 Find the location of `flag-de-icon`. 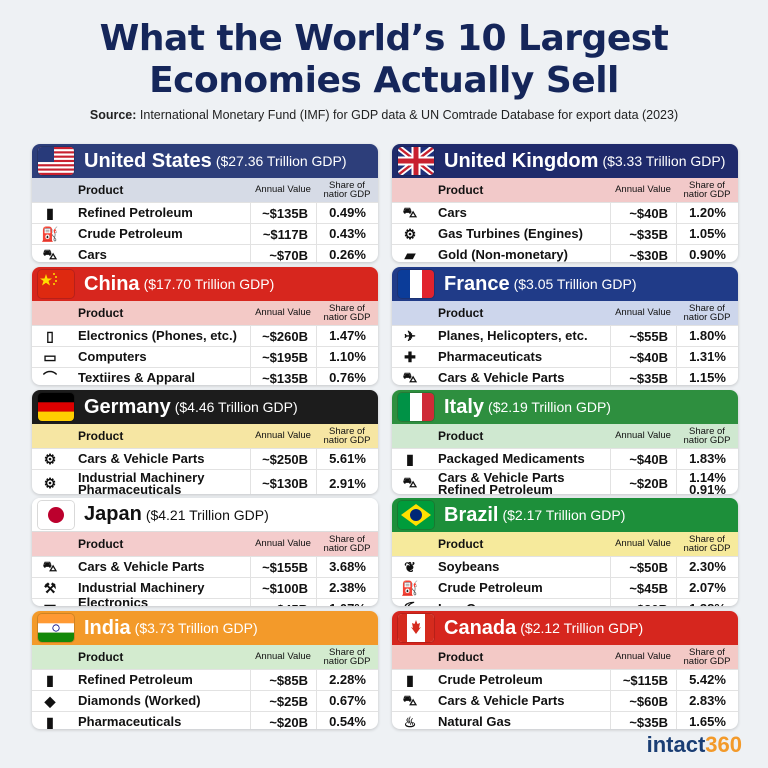

flag-de-icon is located at coordinates (56, 407).